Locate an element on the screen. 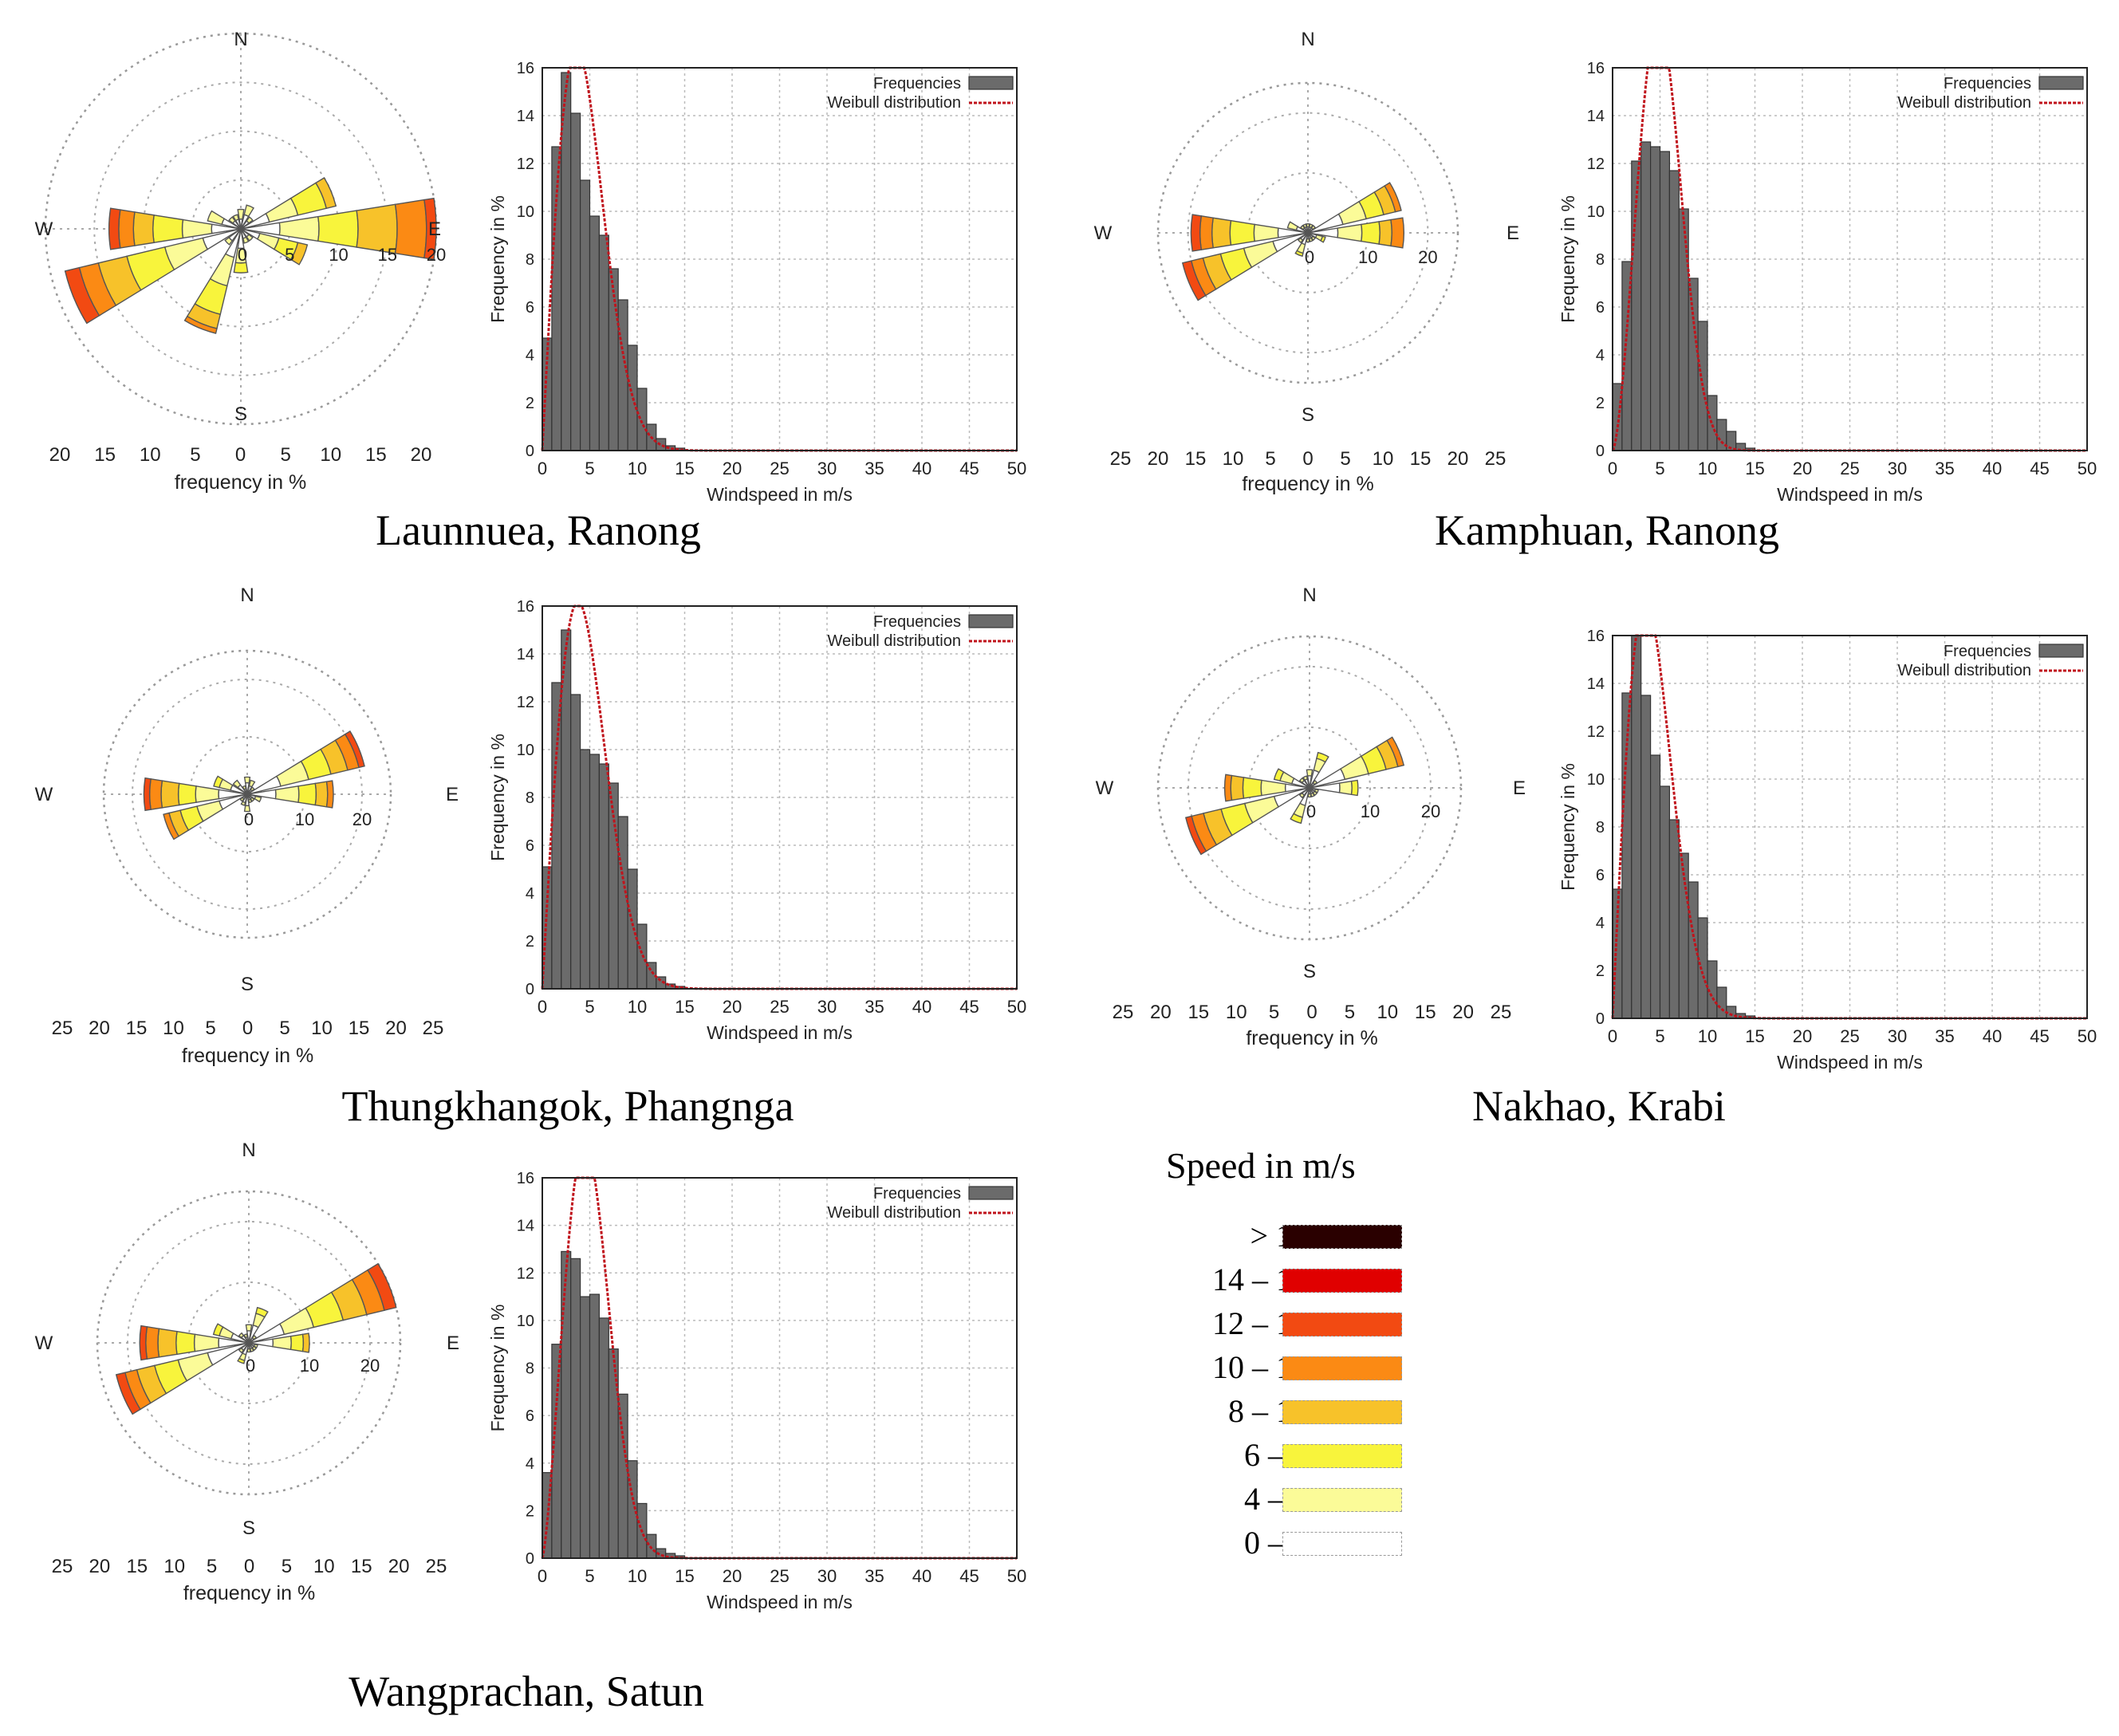  xtick-label: 45 is located at coordinates (969, 1007).